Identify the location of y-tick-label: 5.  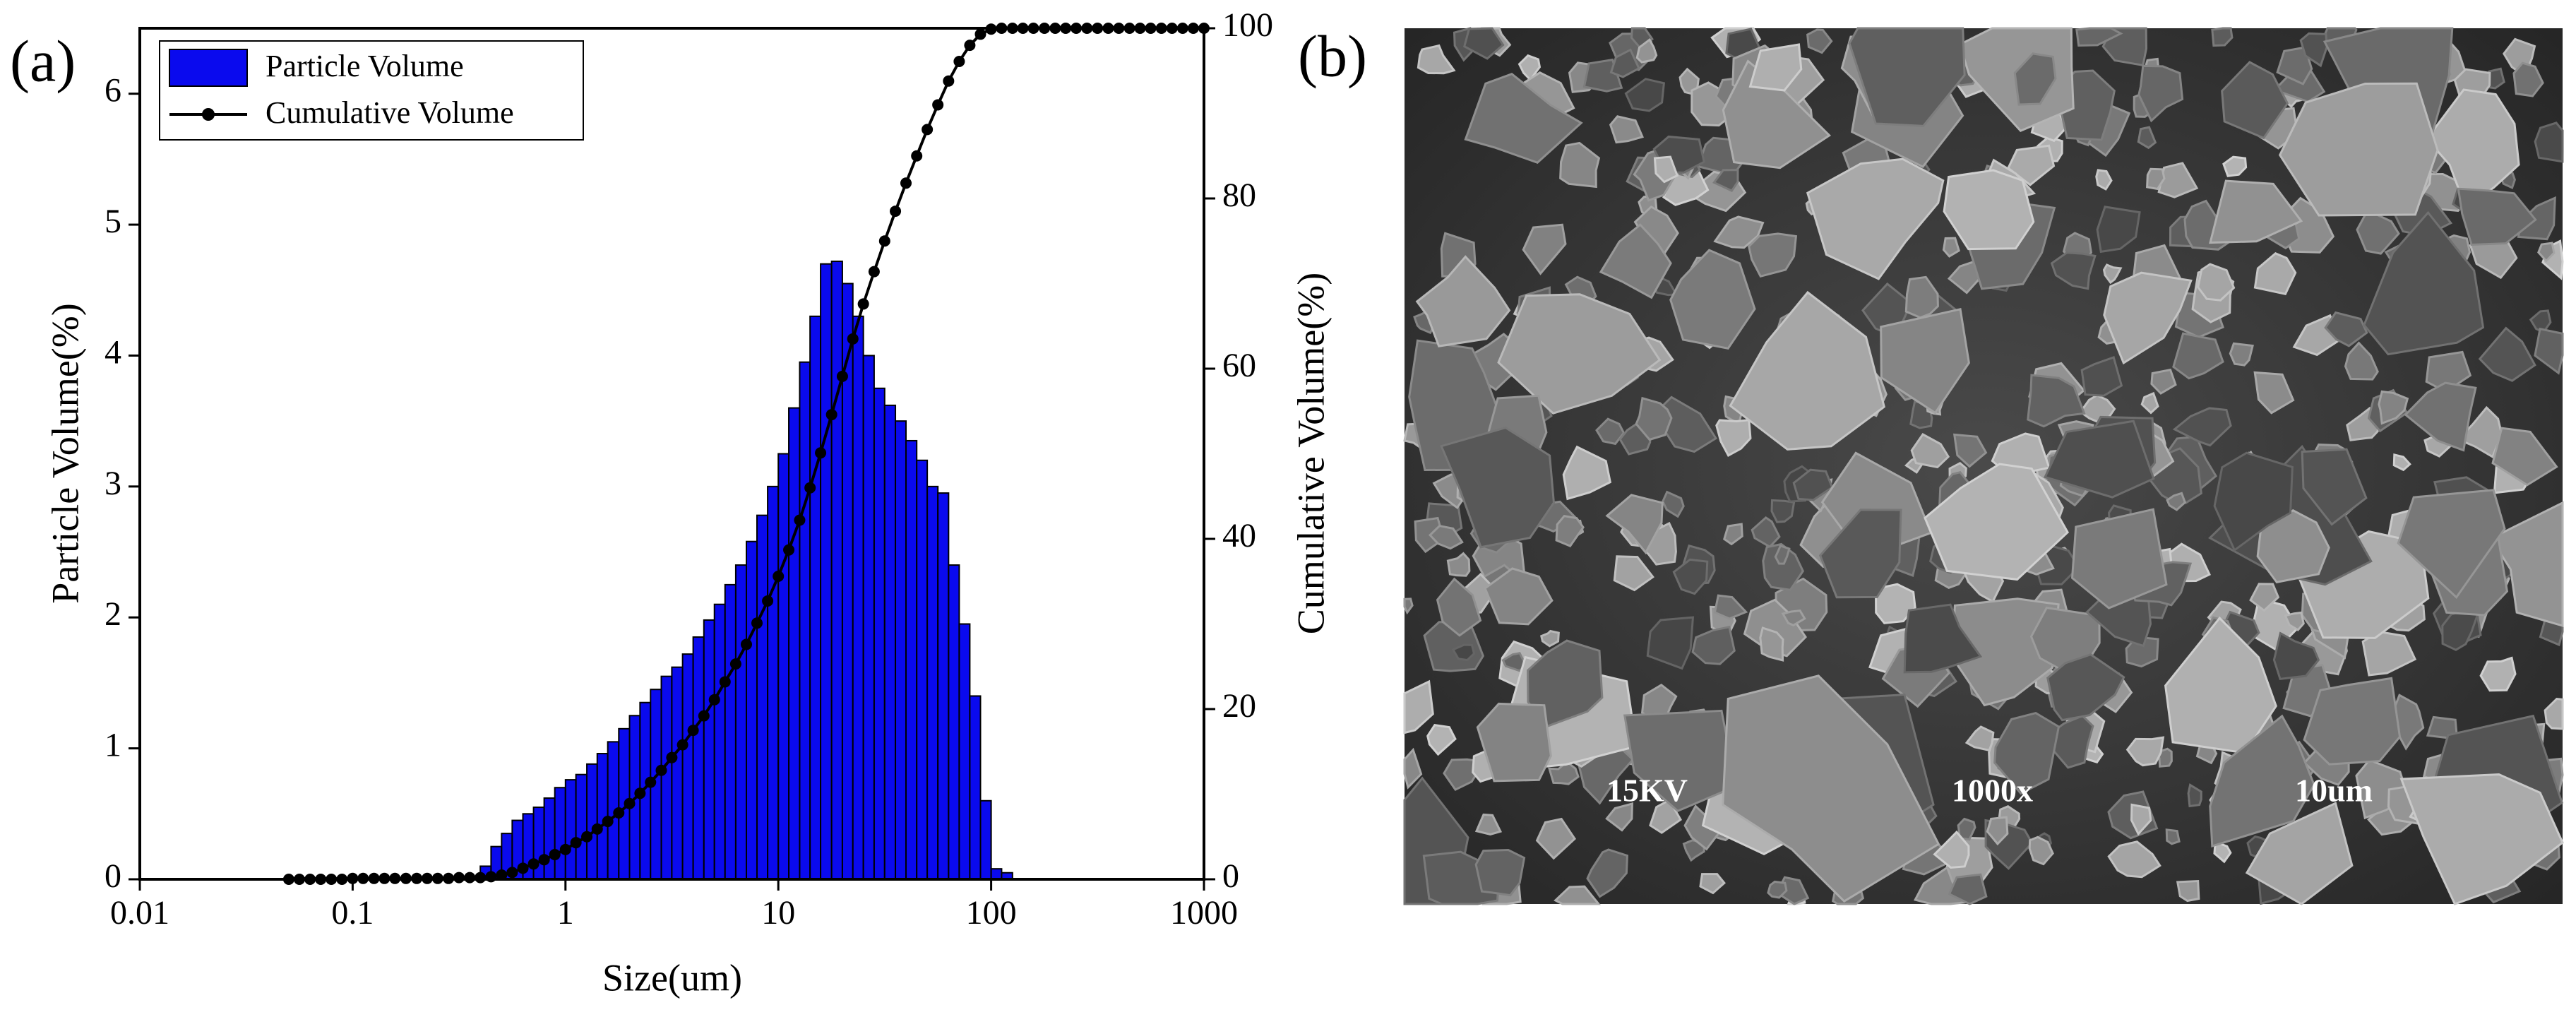
(113, 221).